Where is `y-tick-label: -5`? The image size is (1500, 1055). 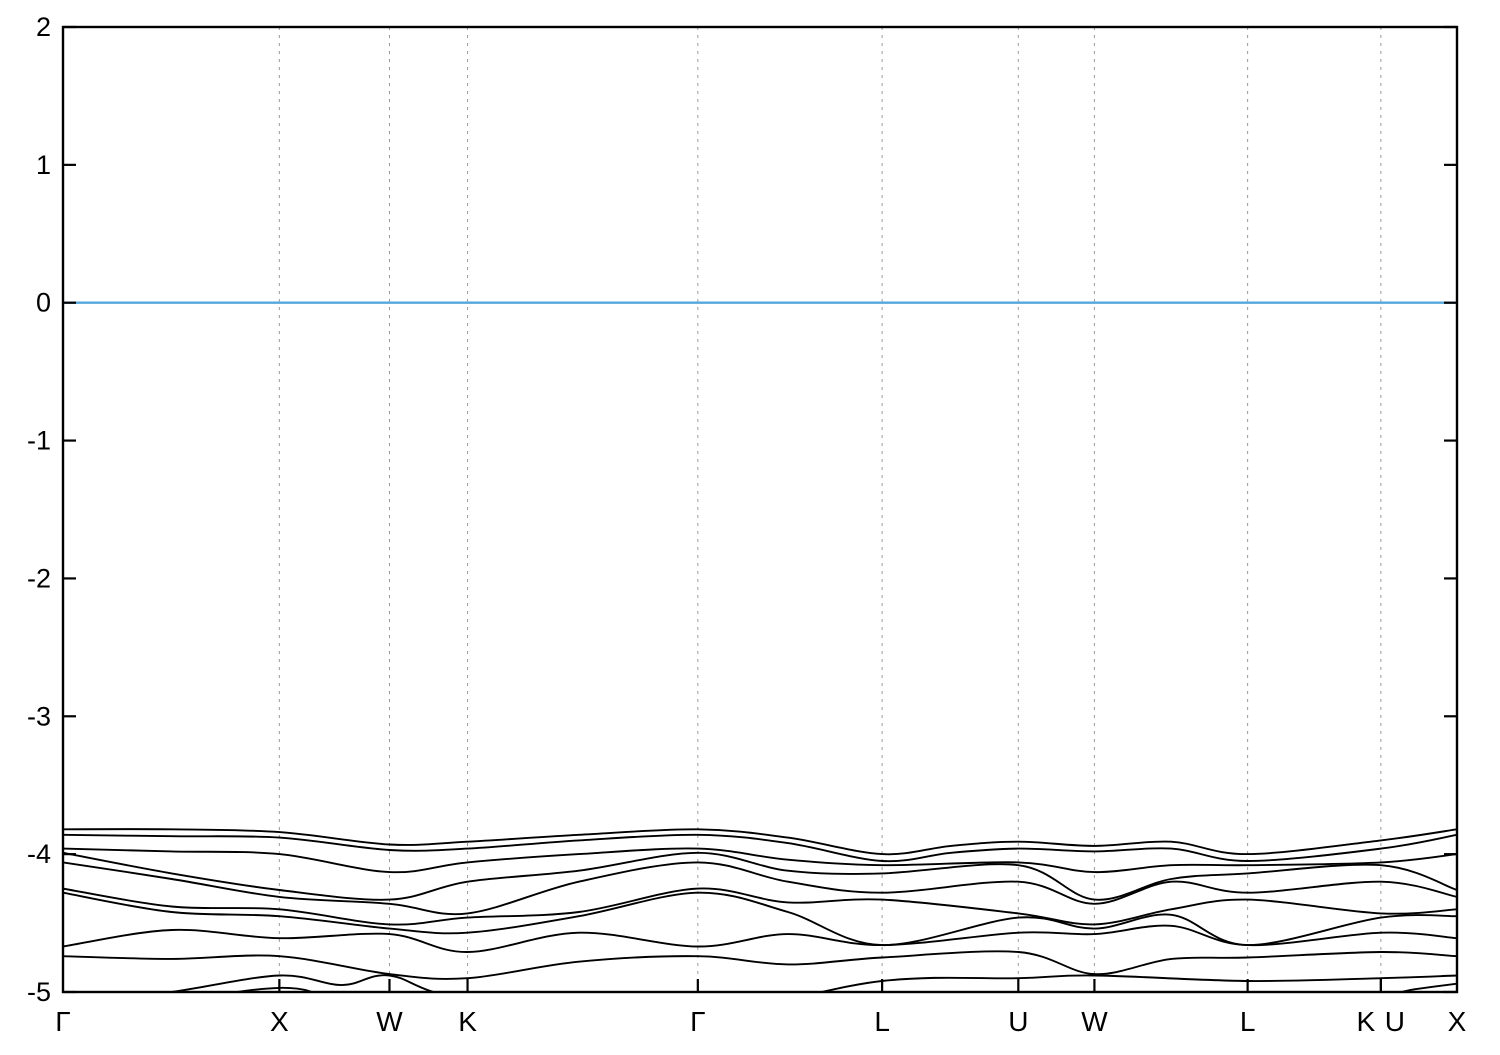
y-tick-label: -5 is located at coordinates (39, 992).